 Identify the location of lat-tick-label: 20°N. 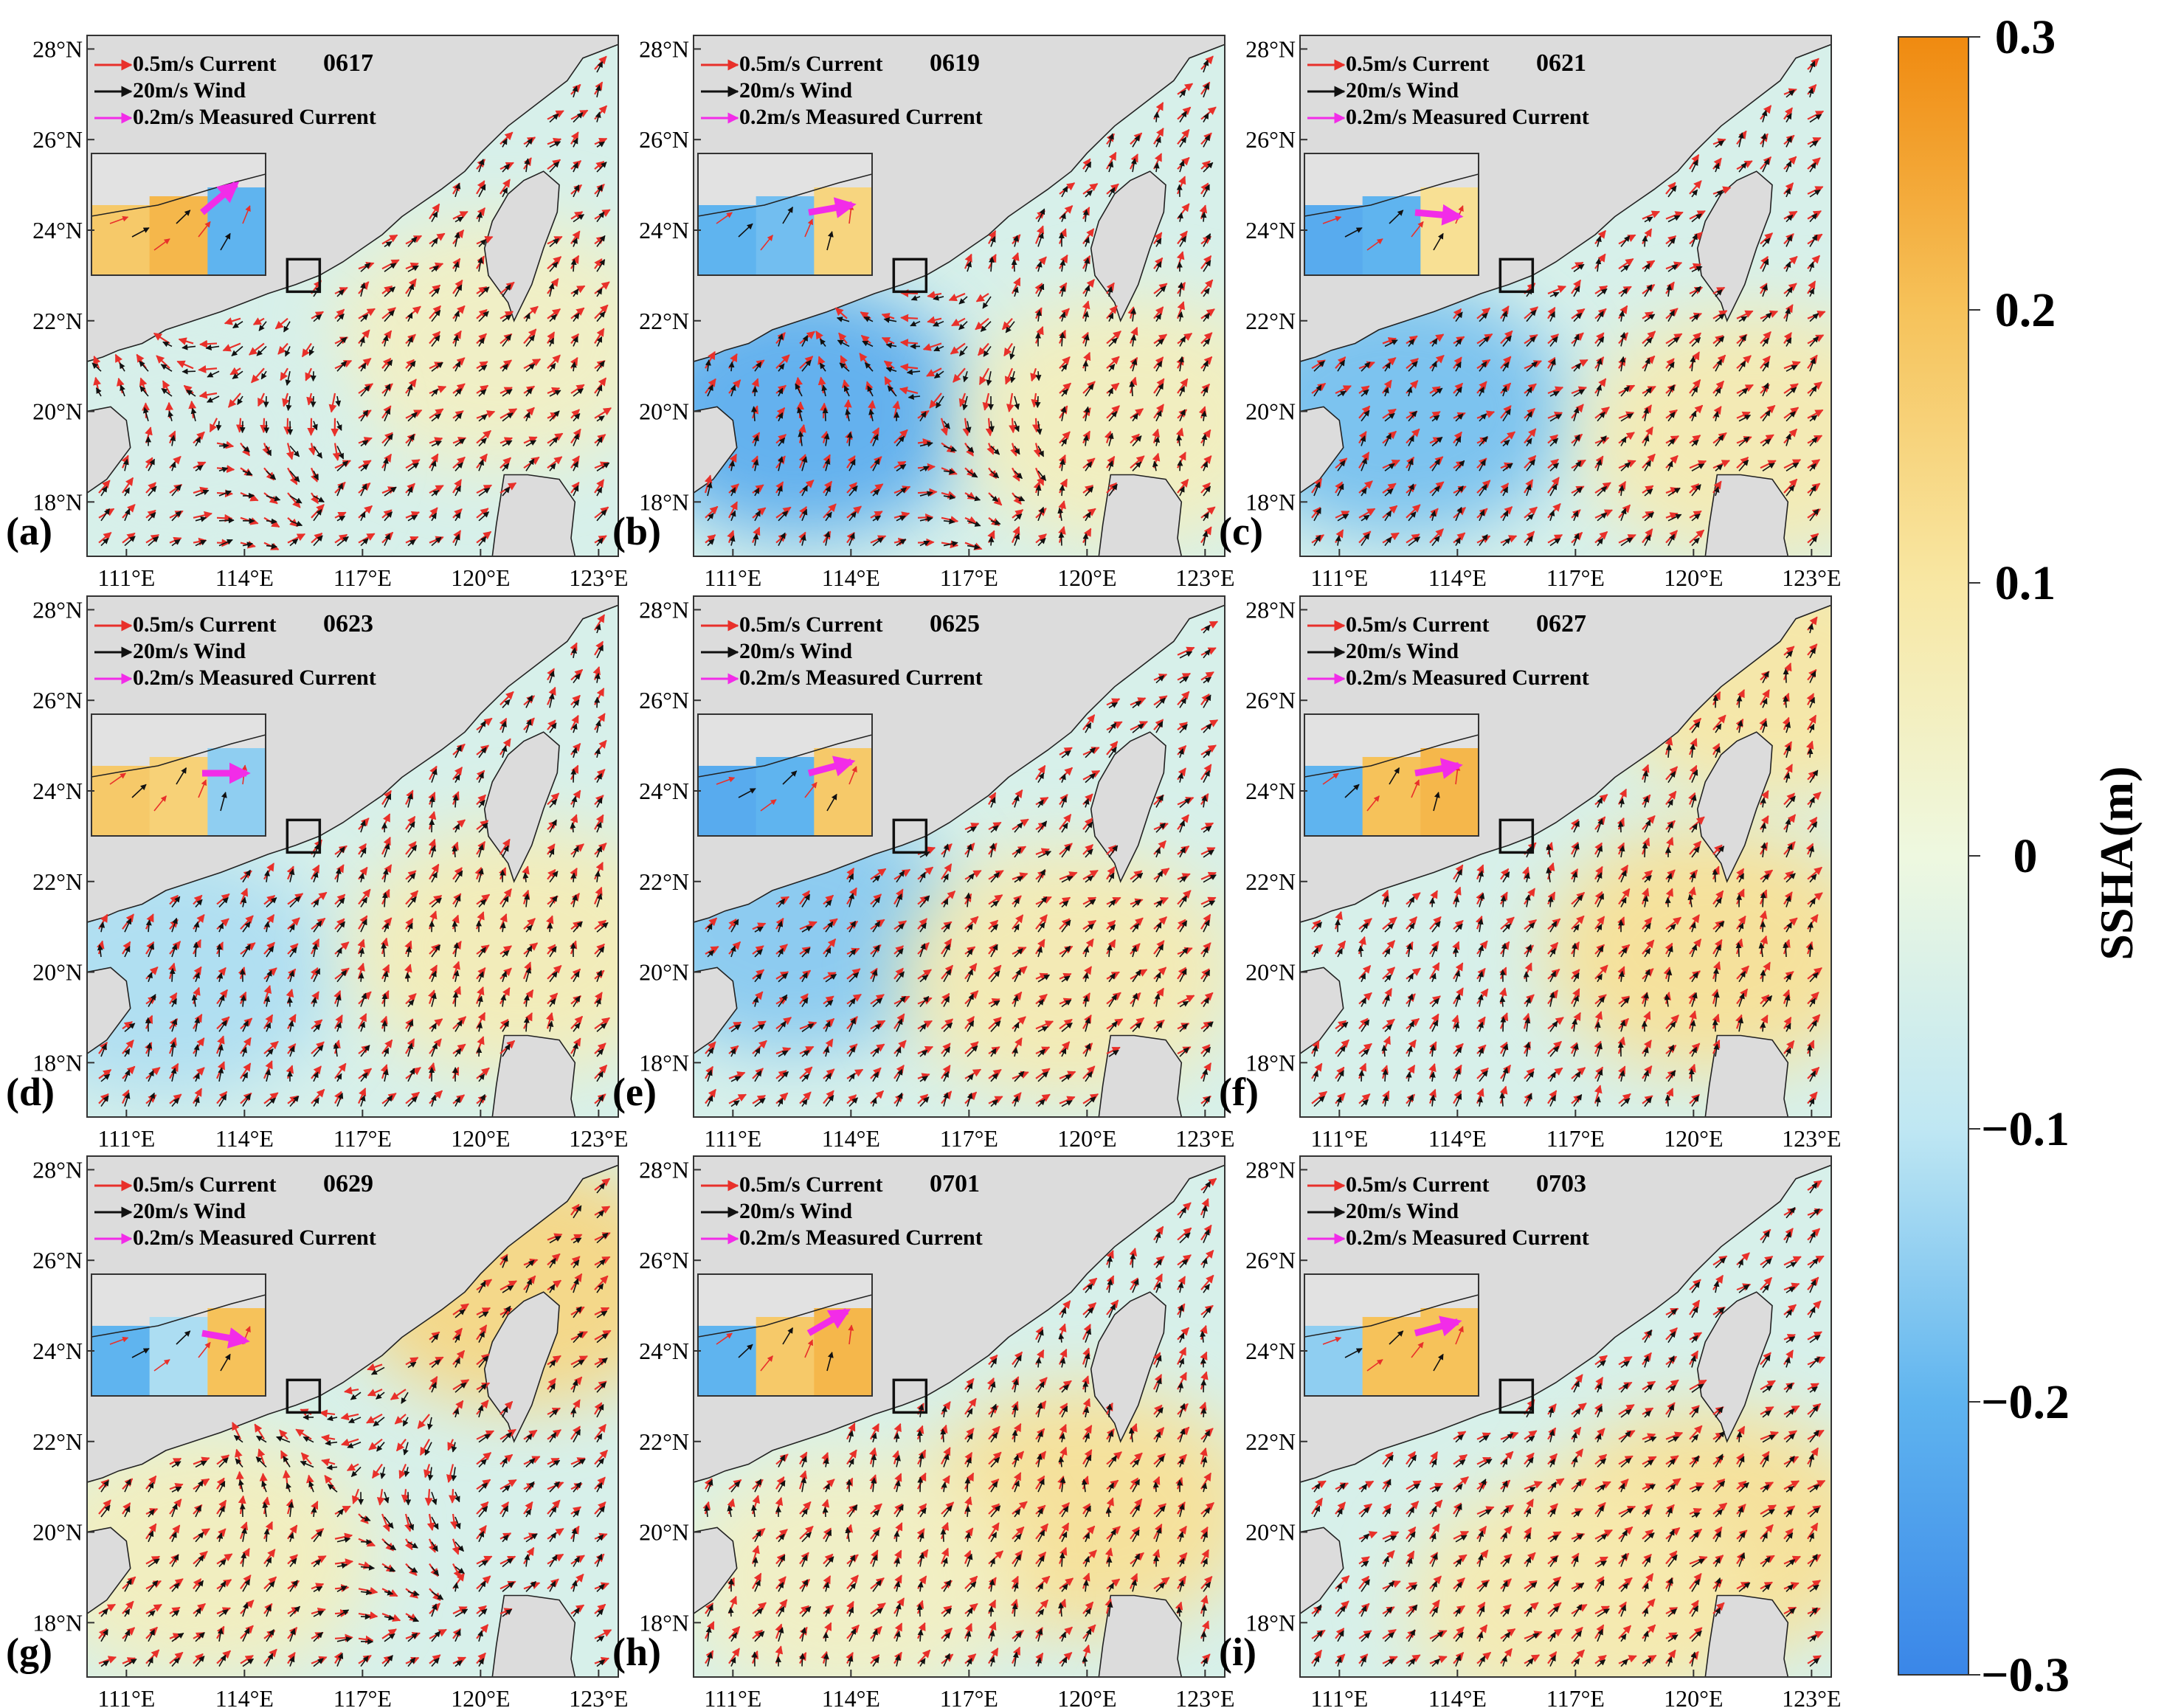
(58, 411).